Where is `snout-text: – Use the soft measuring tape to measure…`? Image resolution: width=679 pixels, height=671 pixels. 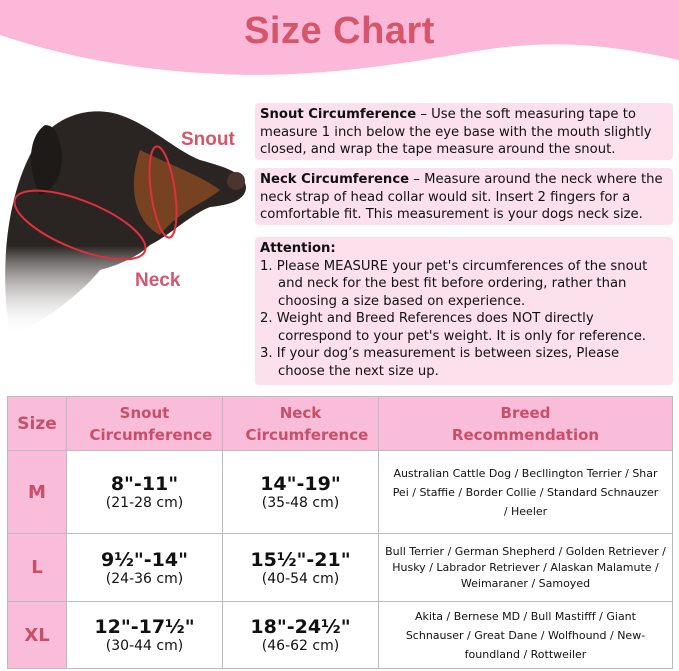 snout-text: – Use the soft measuring tape to measure… is located at coordinates (456, 132).